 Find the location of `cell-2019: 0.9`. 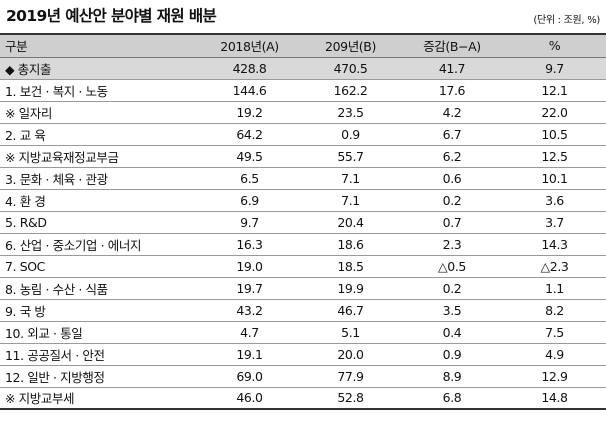

cell-2019: 0.9 is located at coordinates (350, 134).